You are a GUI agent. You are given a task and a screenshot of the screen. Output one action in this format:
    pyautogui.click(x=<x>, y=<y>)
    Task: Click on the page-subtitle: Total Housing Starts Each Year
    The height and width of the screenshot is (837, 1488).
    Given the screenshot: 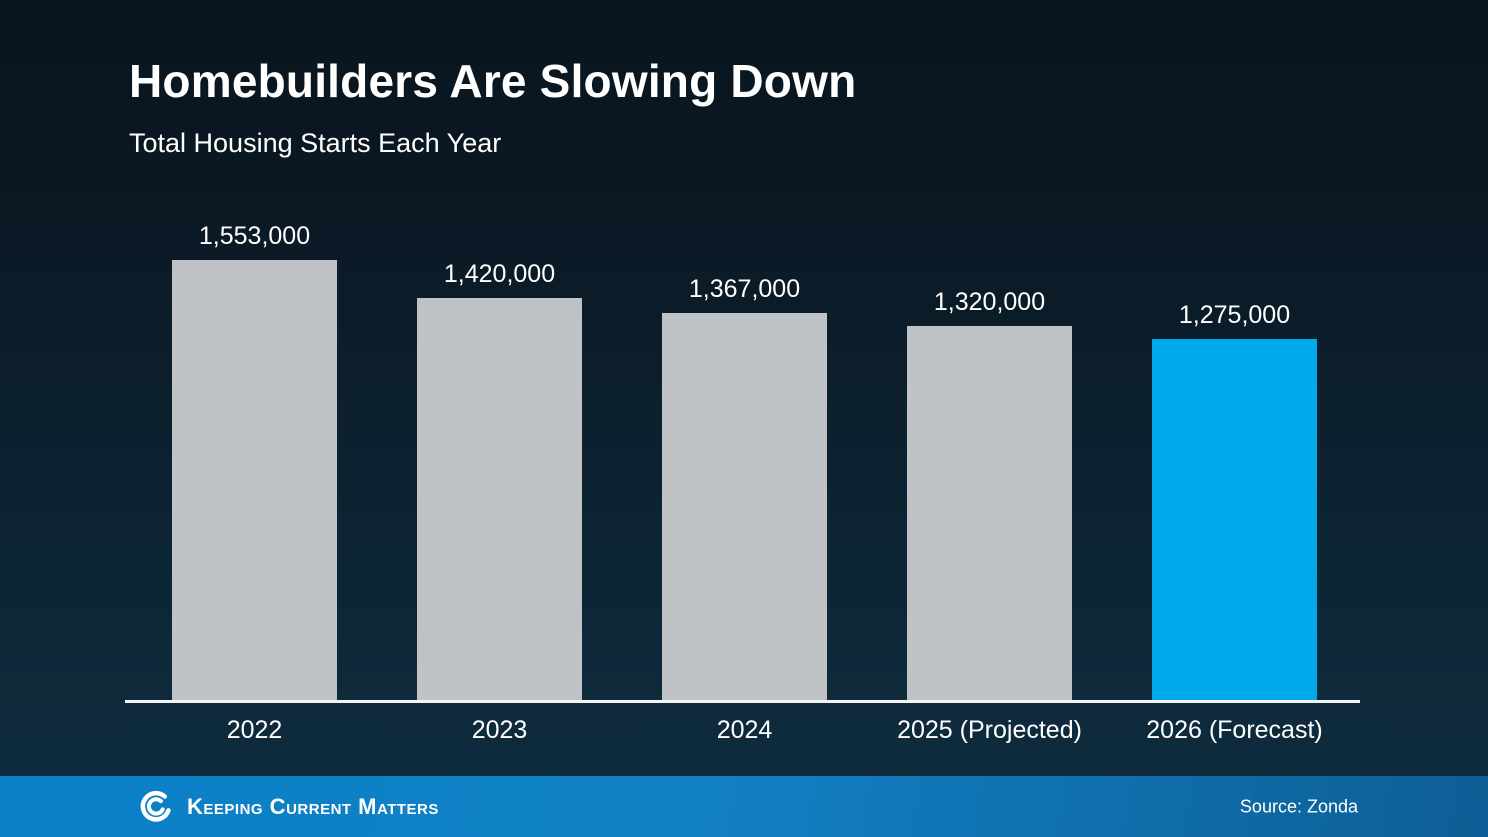 What is the action you would take?
    pyautogui.click(x=315, y=142)
    